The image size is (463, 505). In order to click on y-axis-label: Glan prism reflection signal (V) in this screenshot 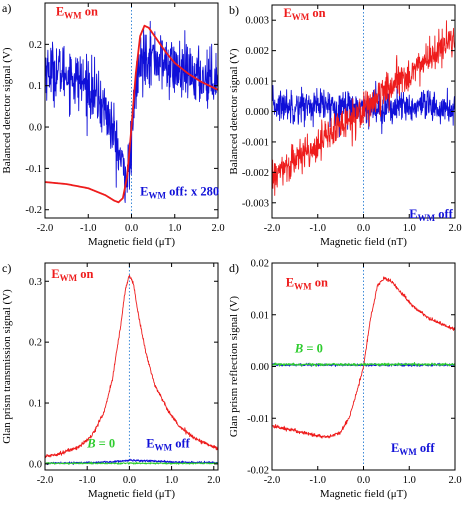, I will do `click(234, 366)`.